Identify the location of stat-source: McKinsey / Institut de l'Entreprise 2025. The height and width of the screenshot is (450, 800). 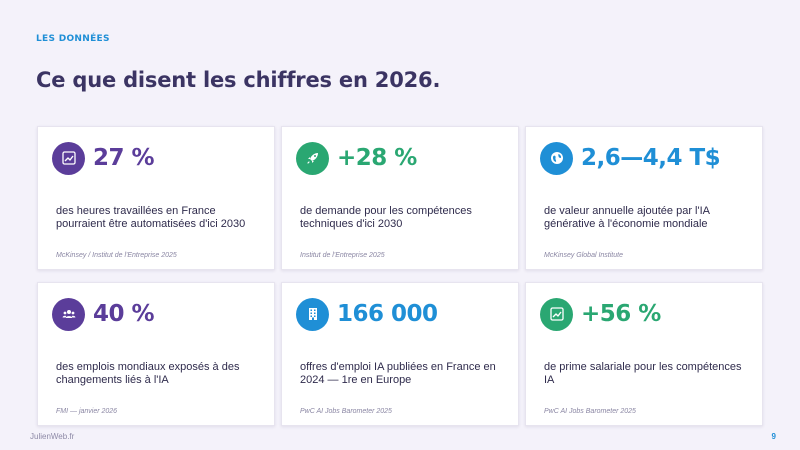
(116, 255).